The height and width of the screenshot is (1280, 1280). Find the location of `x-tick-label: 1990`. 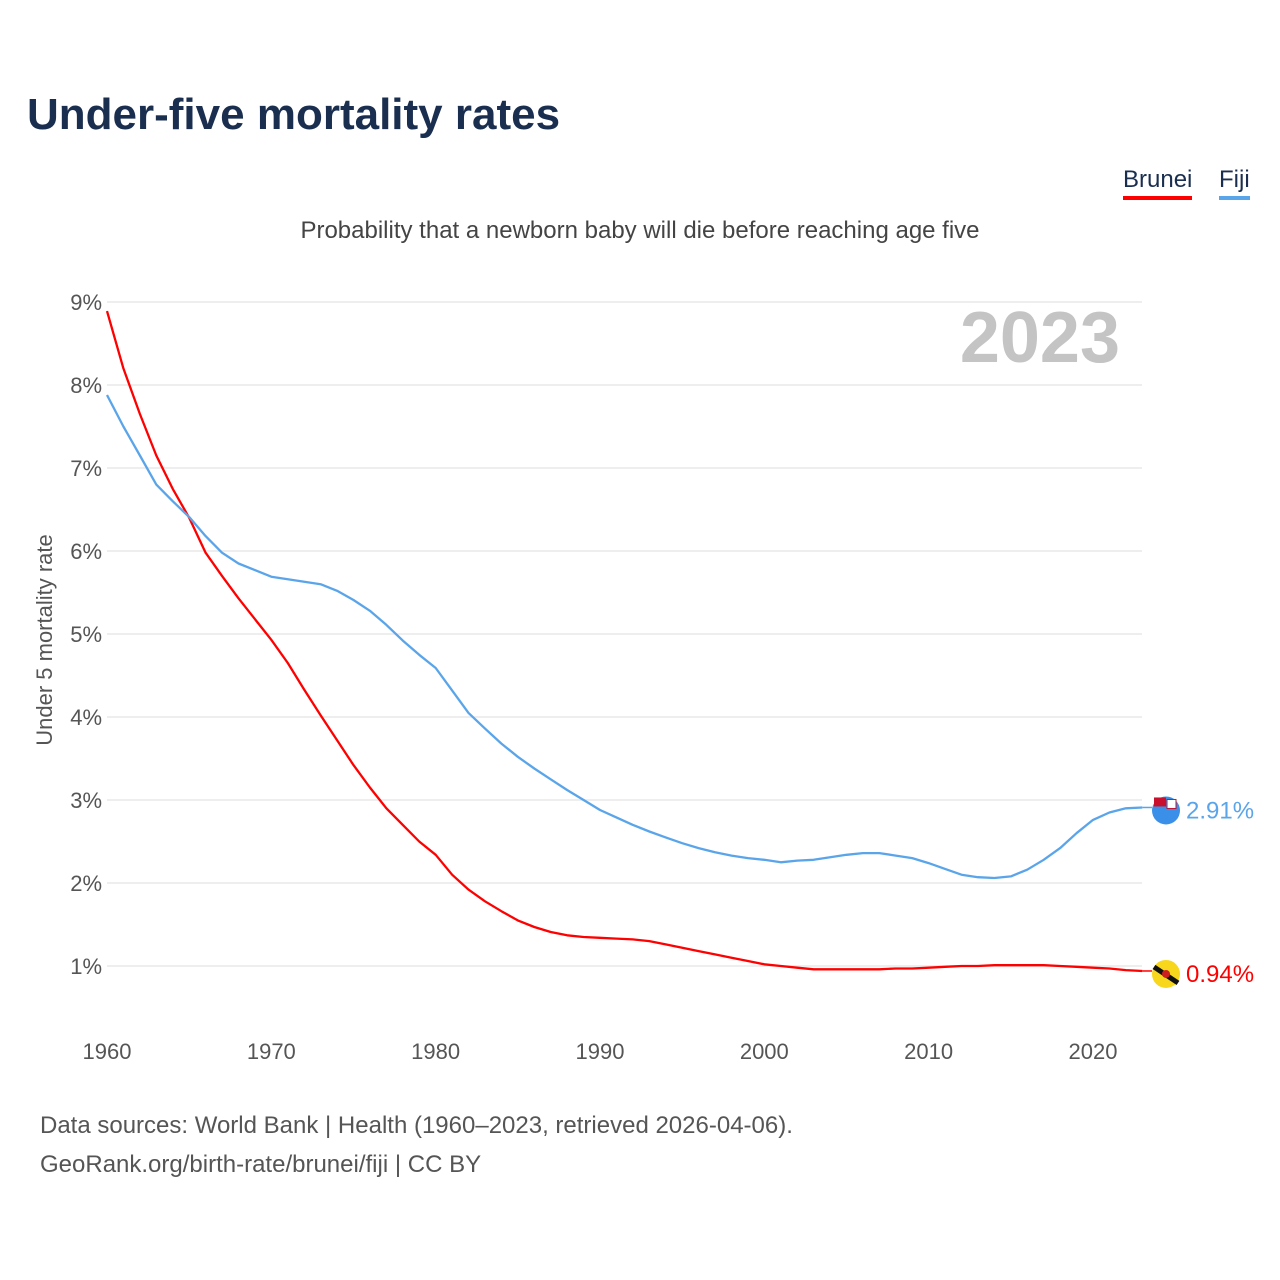

x-tick-label: 1990 is located at coordinates (600, 1051).